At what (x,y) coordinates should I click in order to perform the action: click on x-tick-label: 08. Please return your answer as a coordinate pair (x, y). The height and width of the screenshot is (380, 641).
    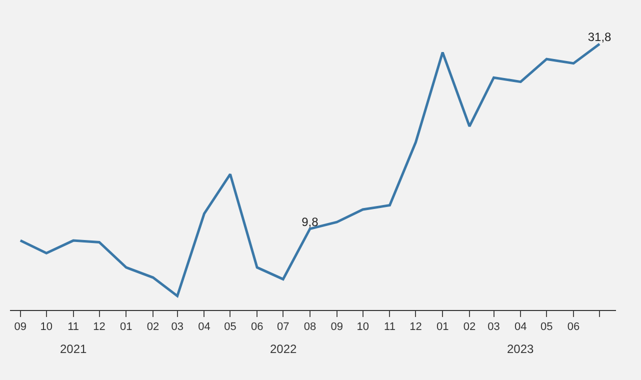
    Looking at the image, I should click on (310, 327).